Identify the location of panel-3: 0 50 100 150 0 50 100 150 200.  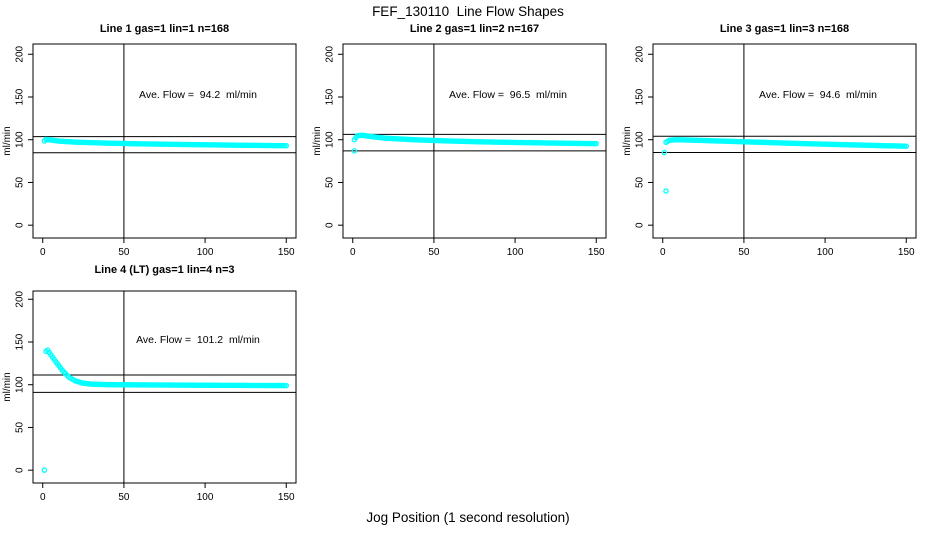
(776, 150).